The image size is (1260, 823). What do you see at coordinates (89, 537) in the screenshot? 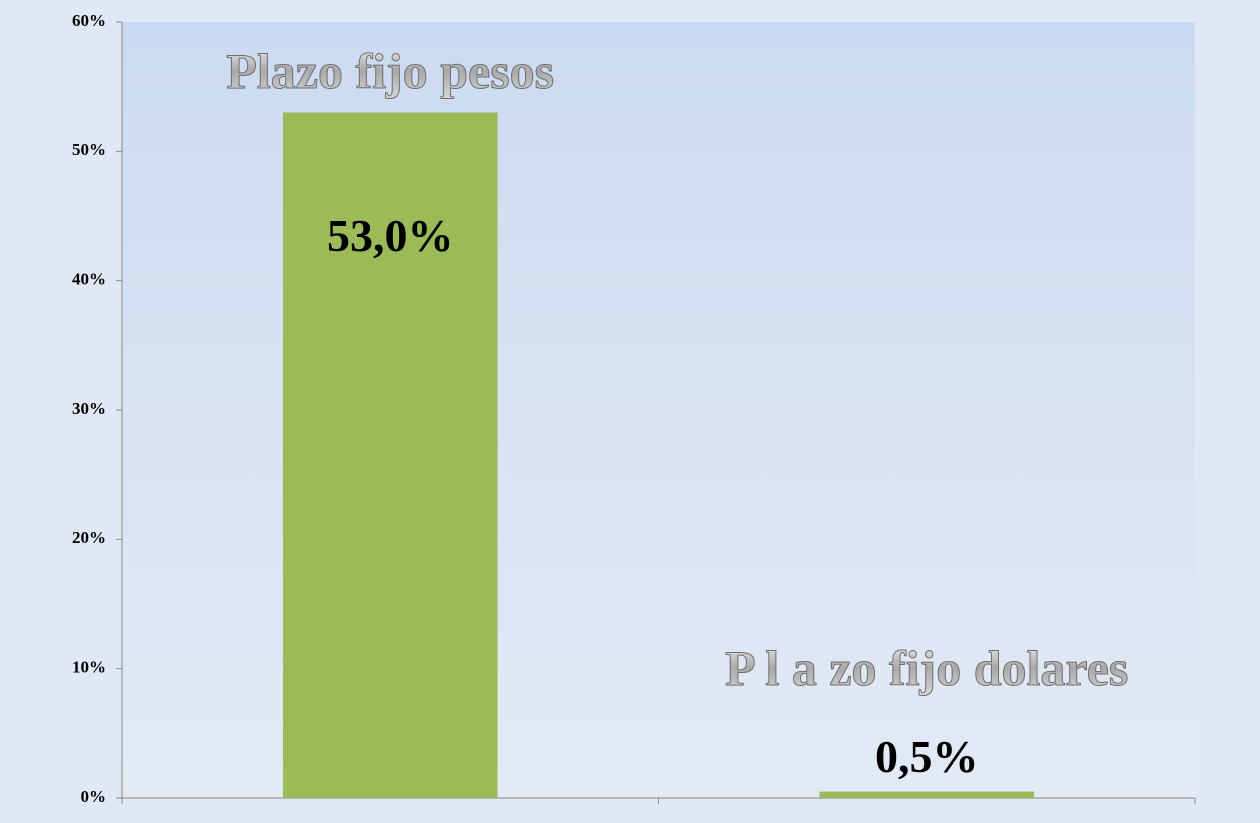
I see `y-tick-label: 20%` at bounding box center [89, 537].